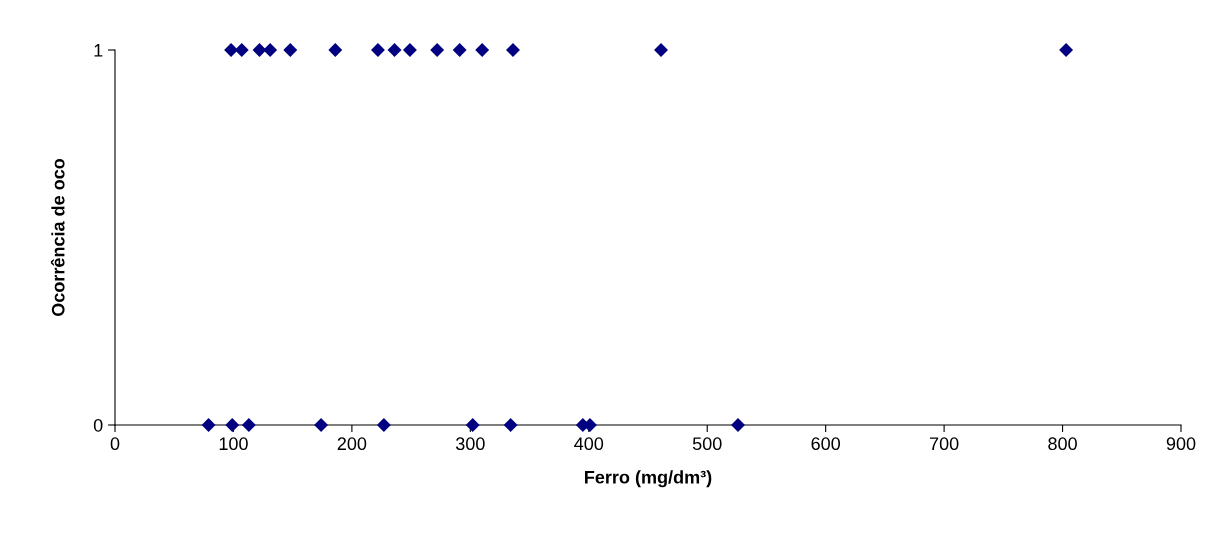  Describe the element at coordinates (1181, 444) in the screenshot. I see `x-tick-label: 900` at that location.